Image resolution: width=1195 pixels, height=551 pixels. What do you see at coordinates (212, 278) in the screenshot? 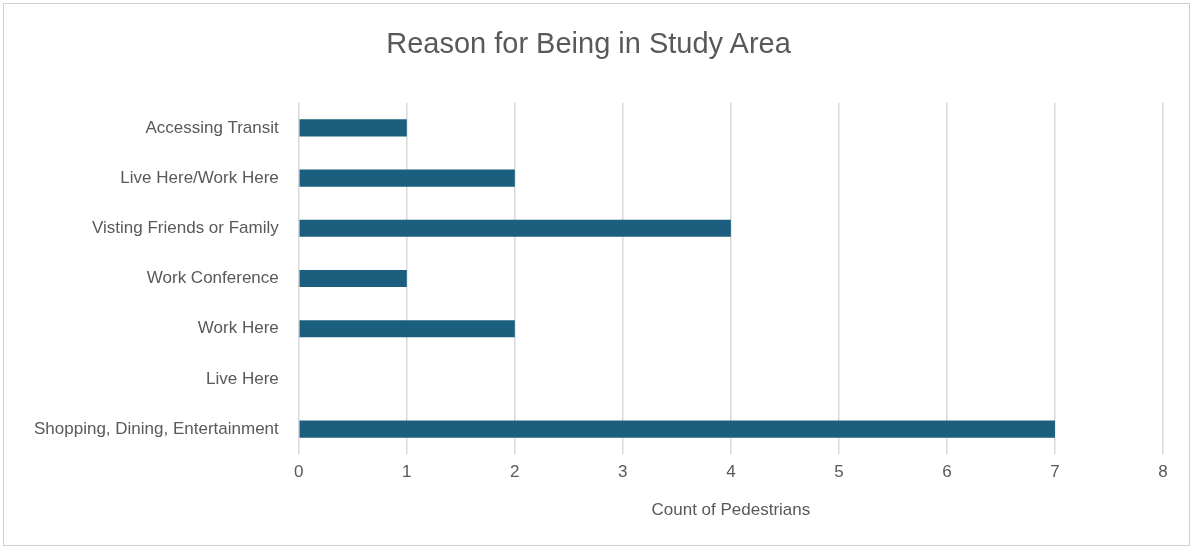
I see `y-tick-label: Work Conference` at bounding box center [212, 278].